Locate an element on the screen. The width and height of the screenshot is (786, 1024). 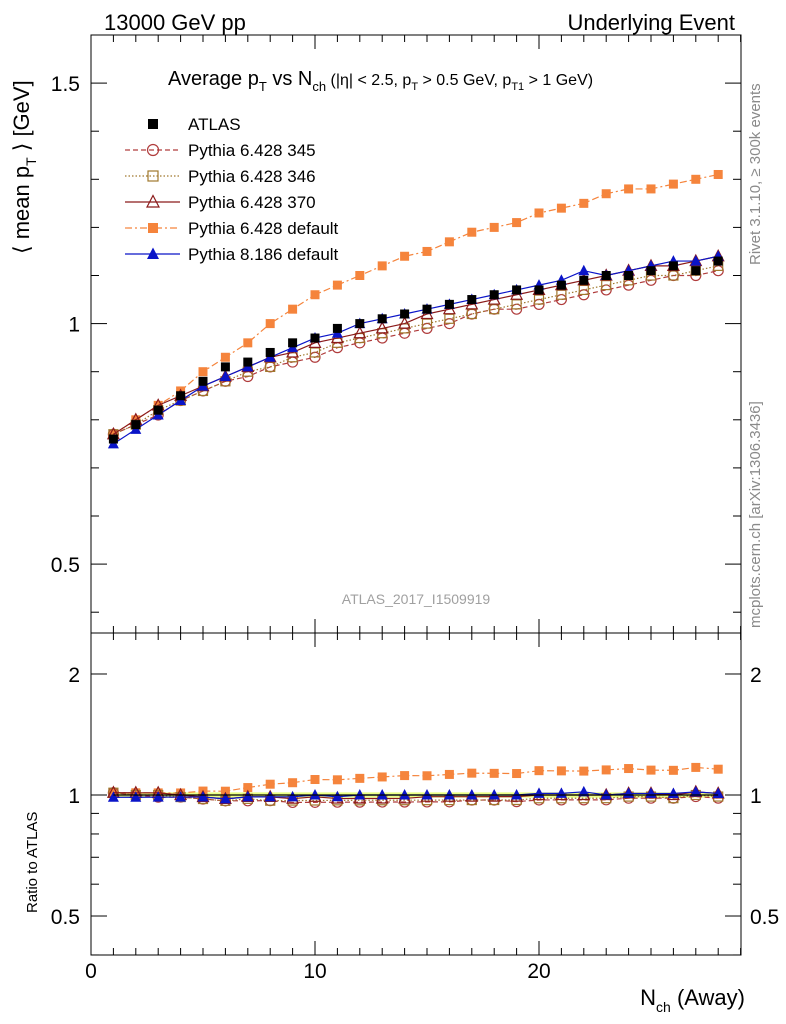
x-axis-label: Nch (Away) is located at coordinates (692, 1000).